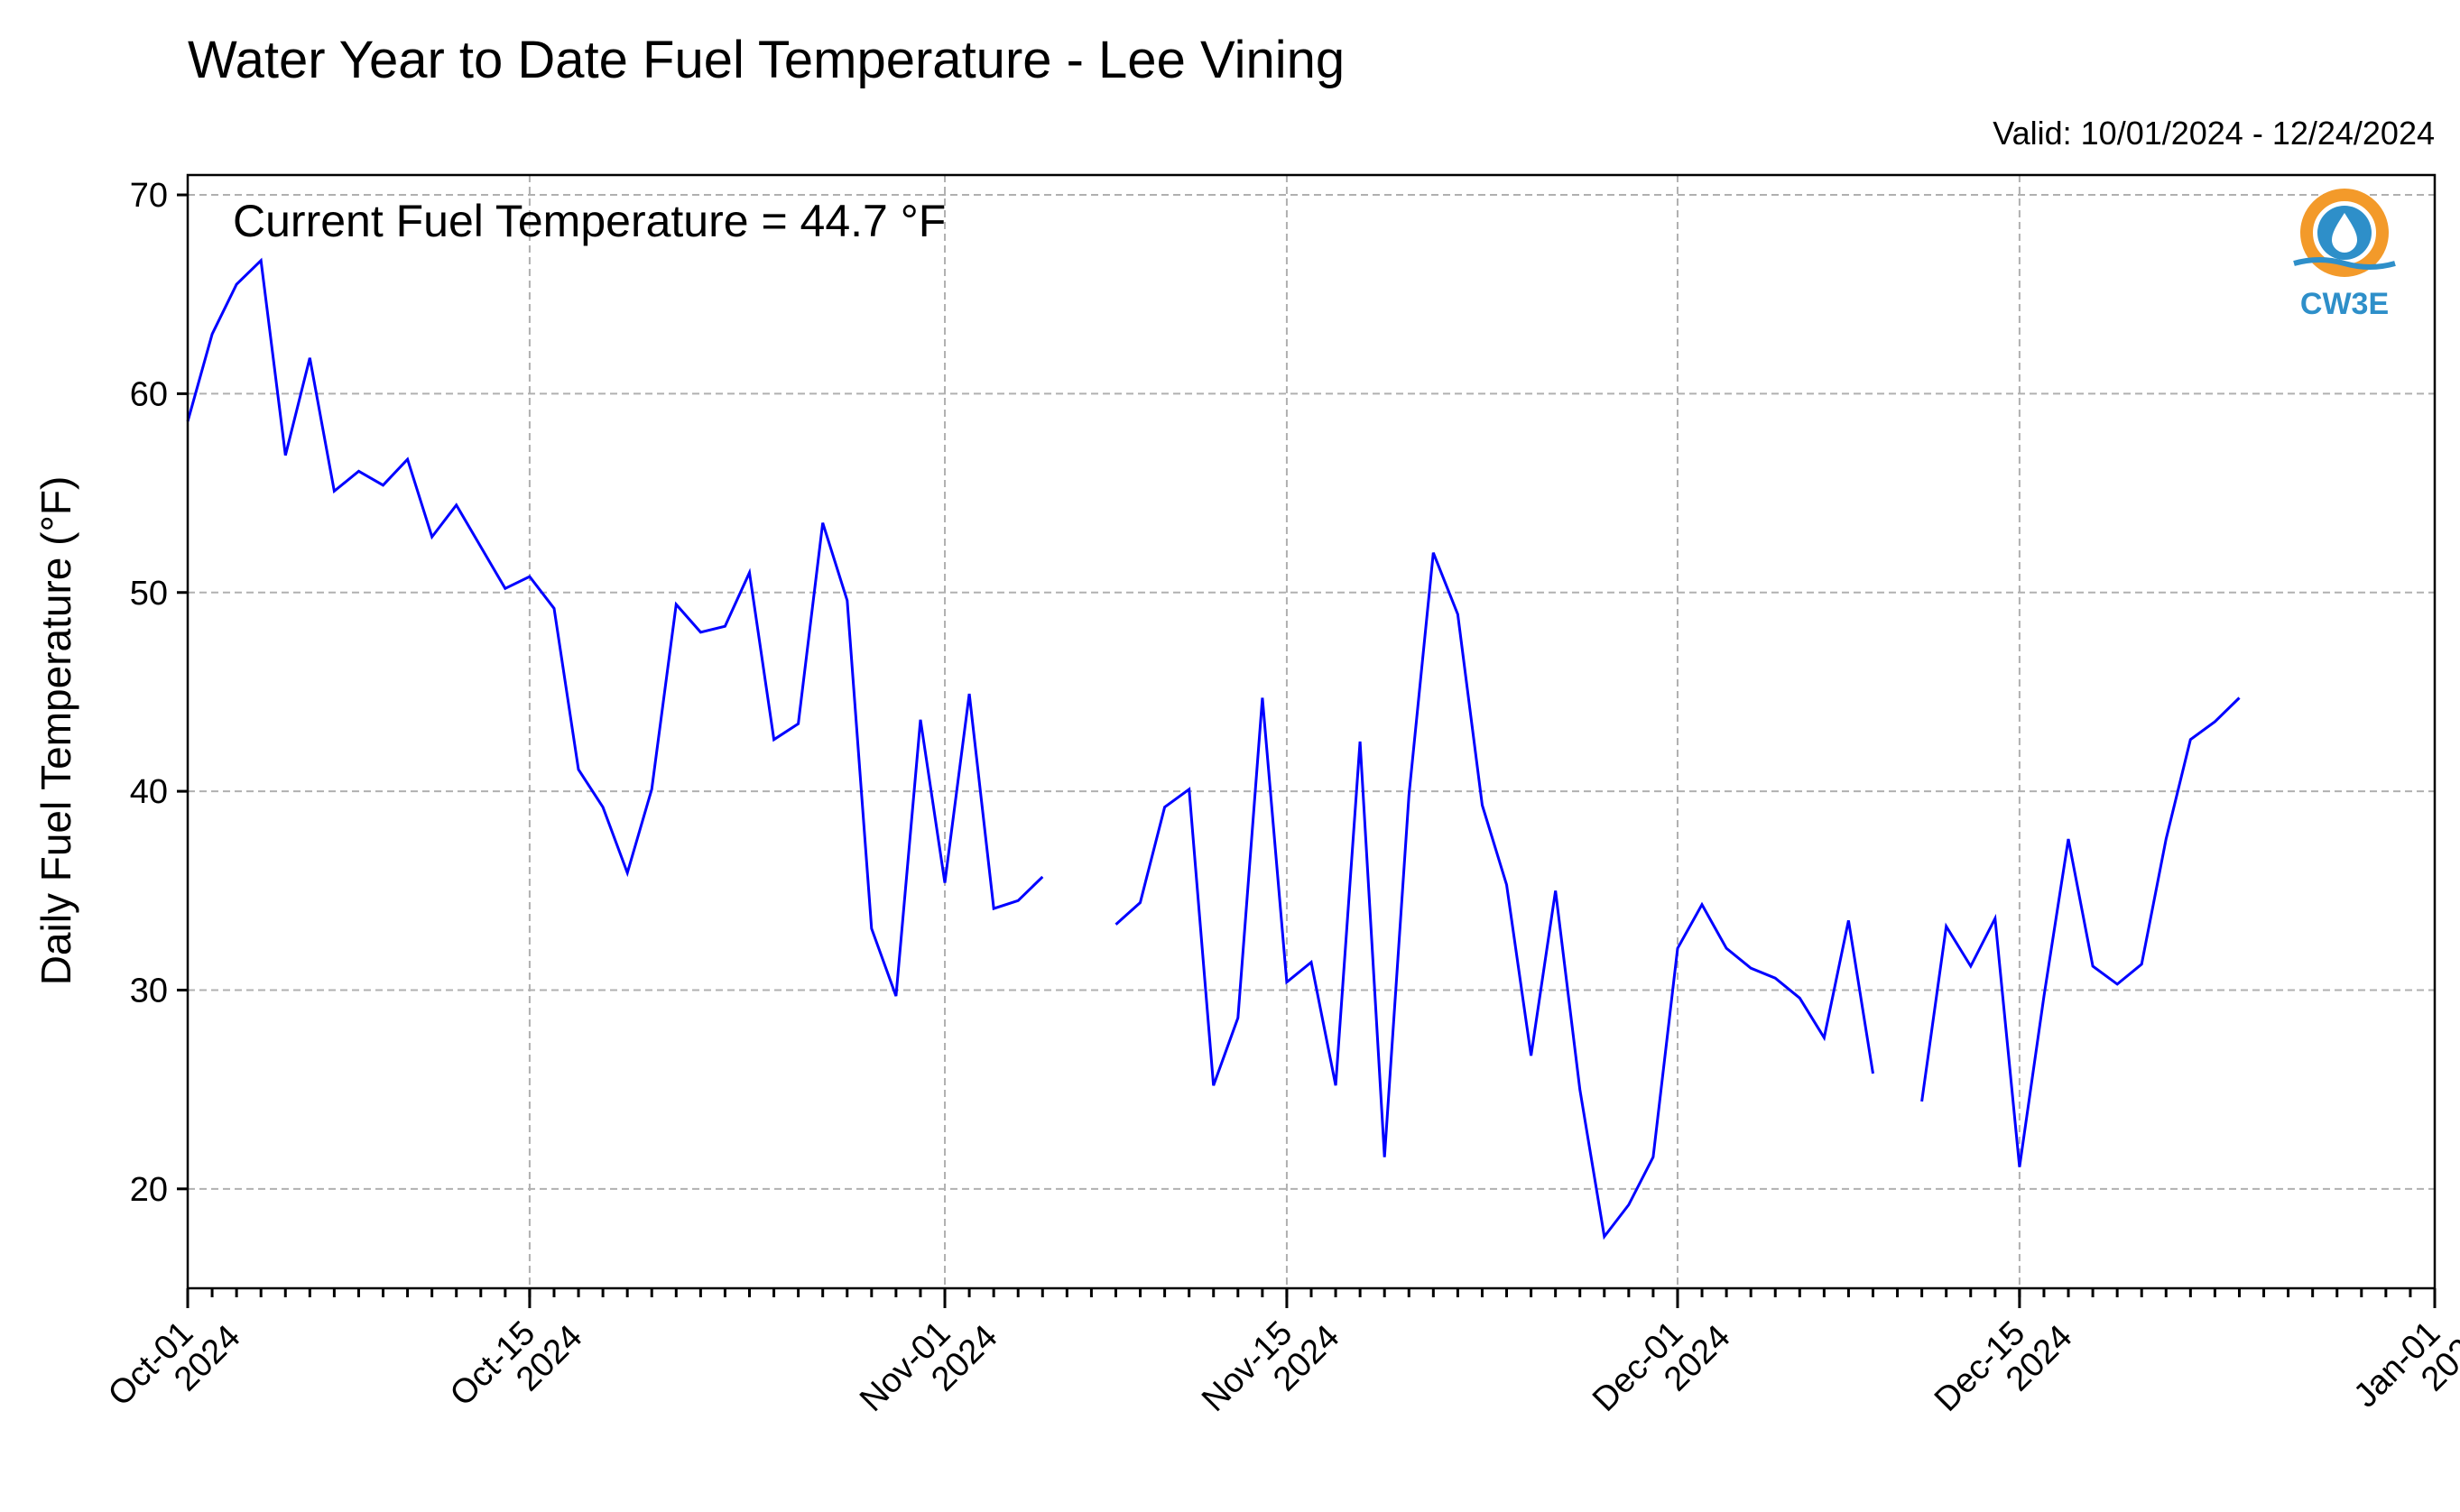  What do you see at coordinates (929, 1369) in the screenshot?
I see `x-tick-label: Nov-012024` at bounding box center [929, 1369].